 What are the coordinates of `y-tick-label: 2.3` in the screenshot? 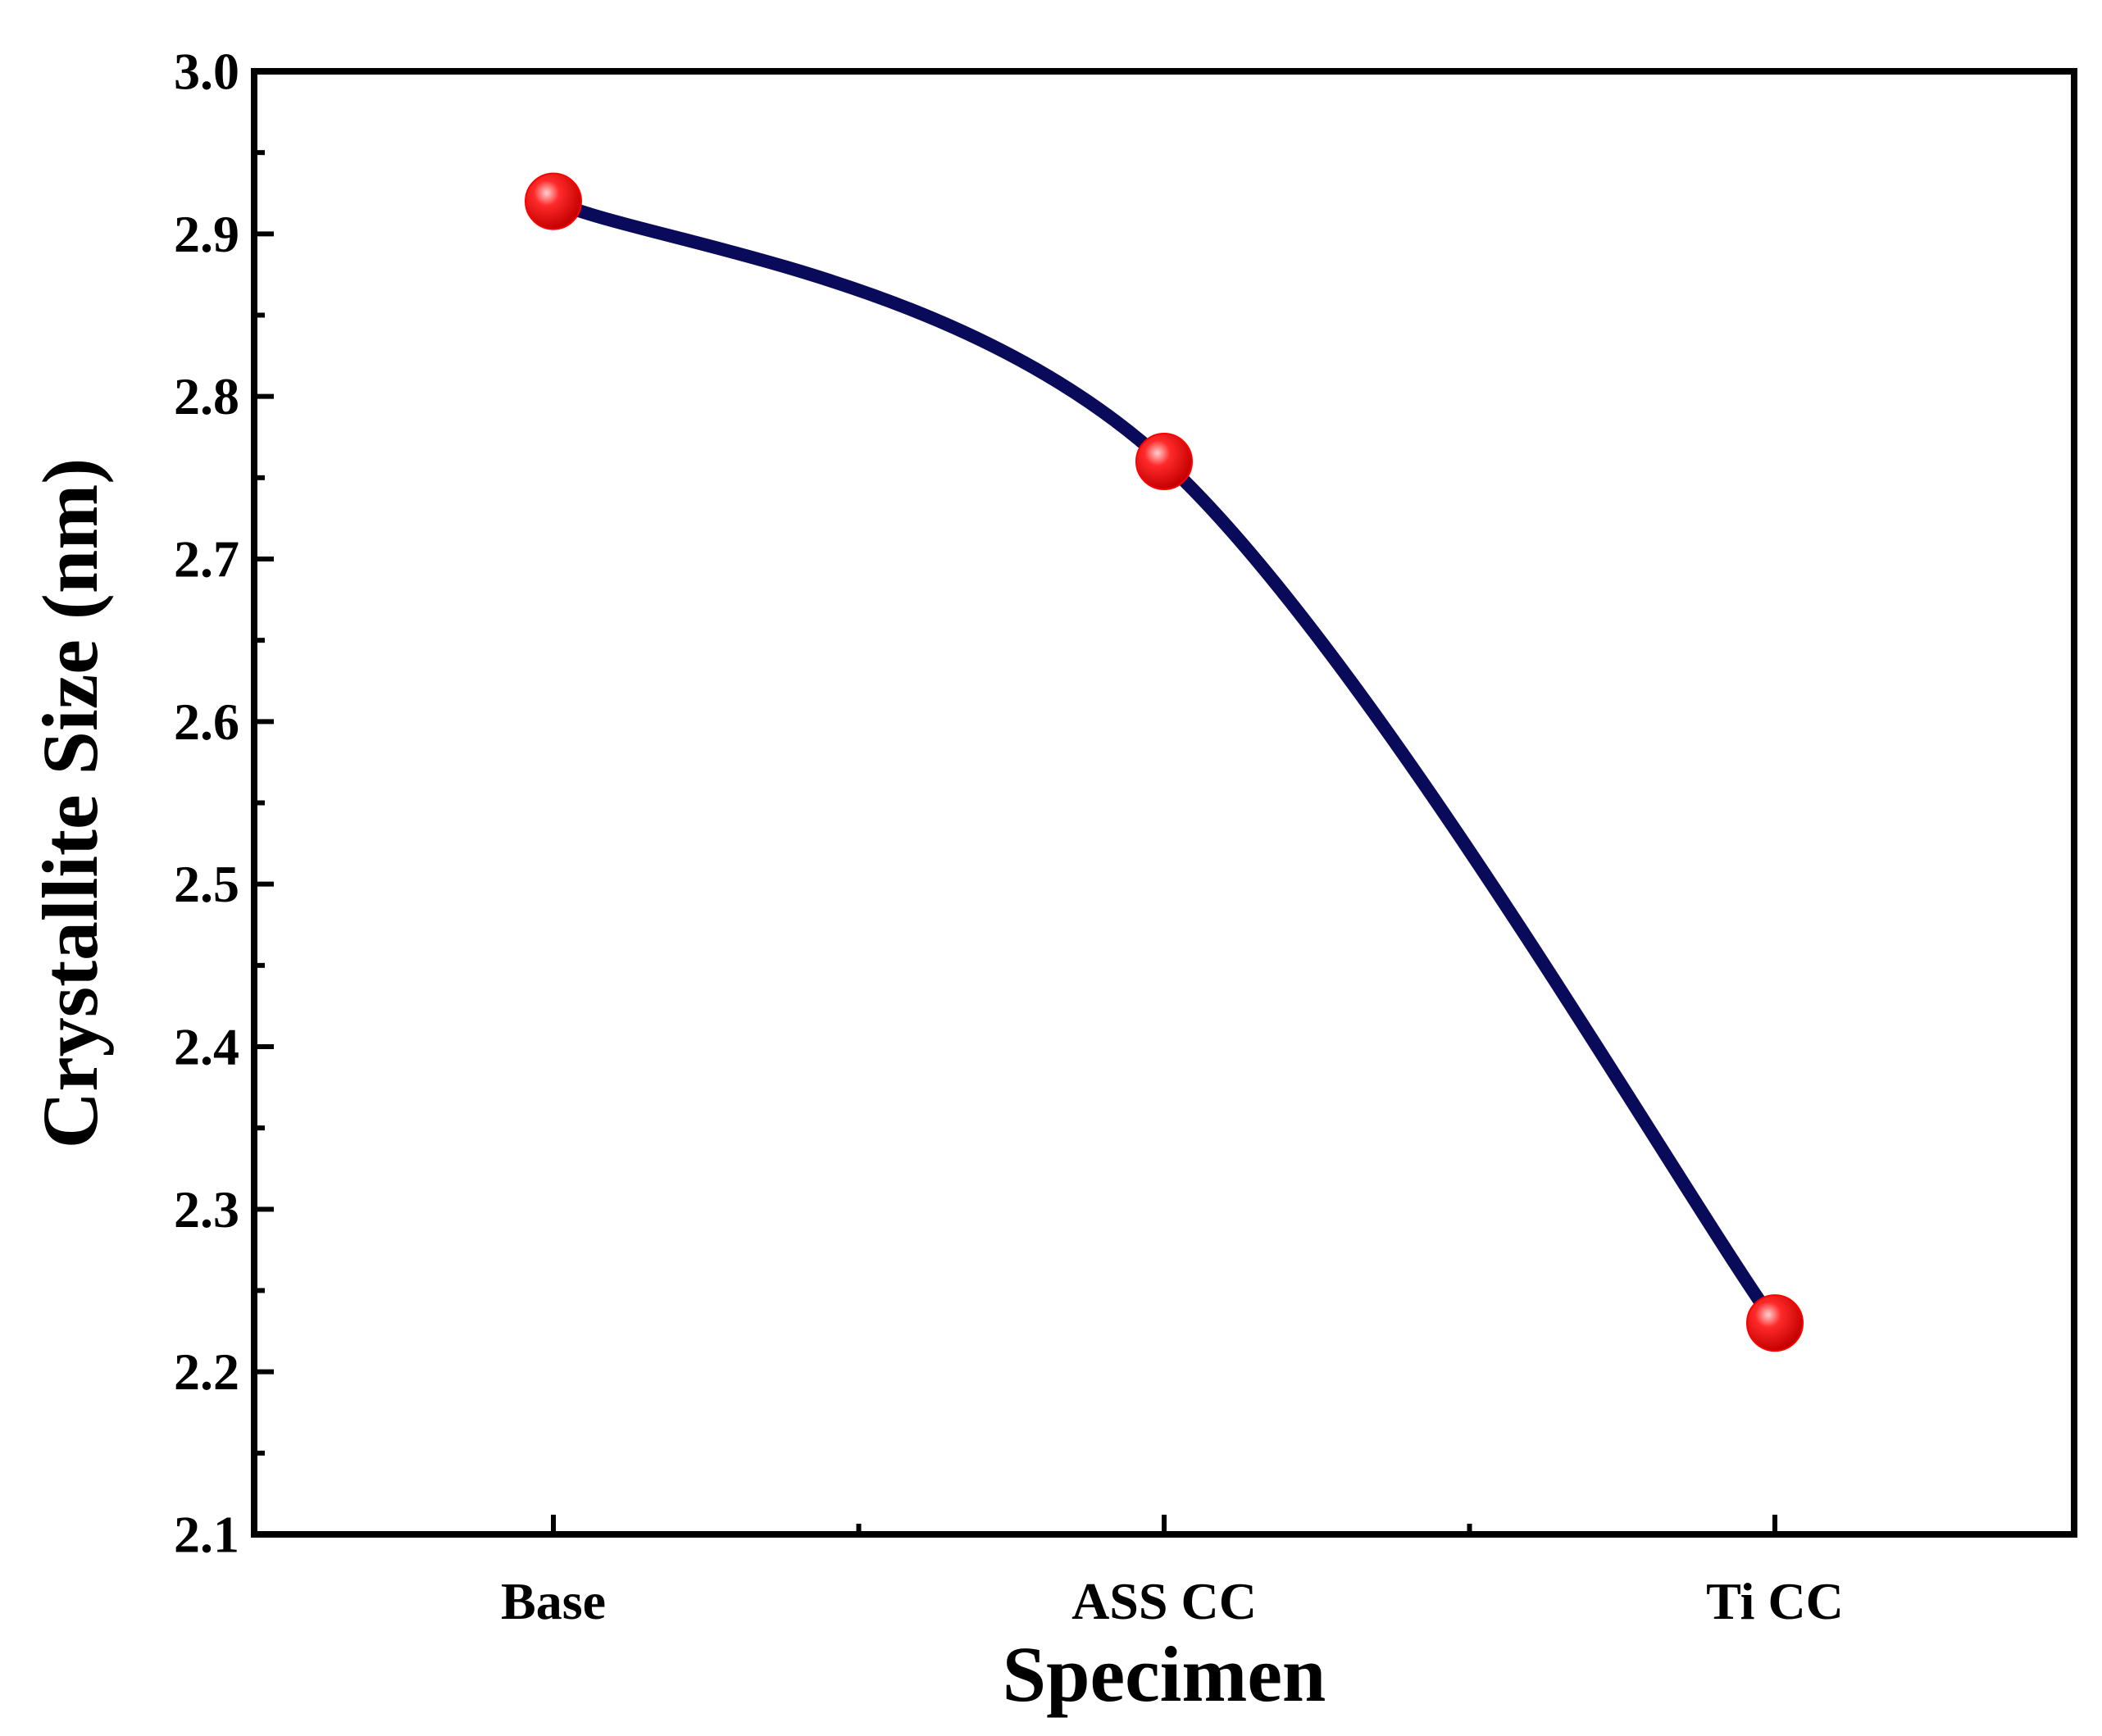 It's located at (206, 1209).